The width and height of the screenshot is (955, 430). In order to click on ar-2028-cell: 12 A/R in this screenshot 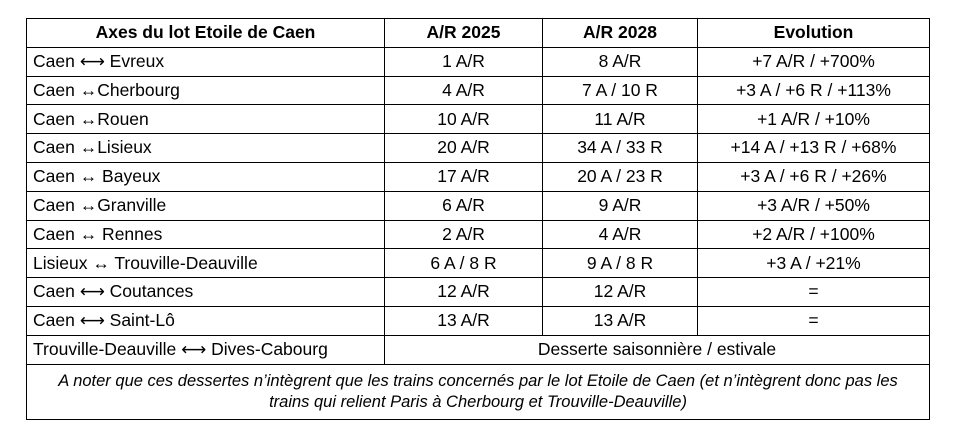, I will do `click(620, 292)`.